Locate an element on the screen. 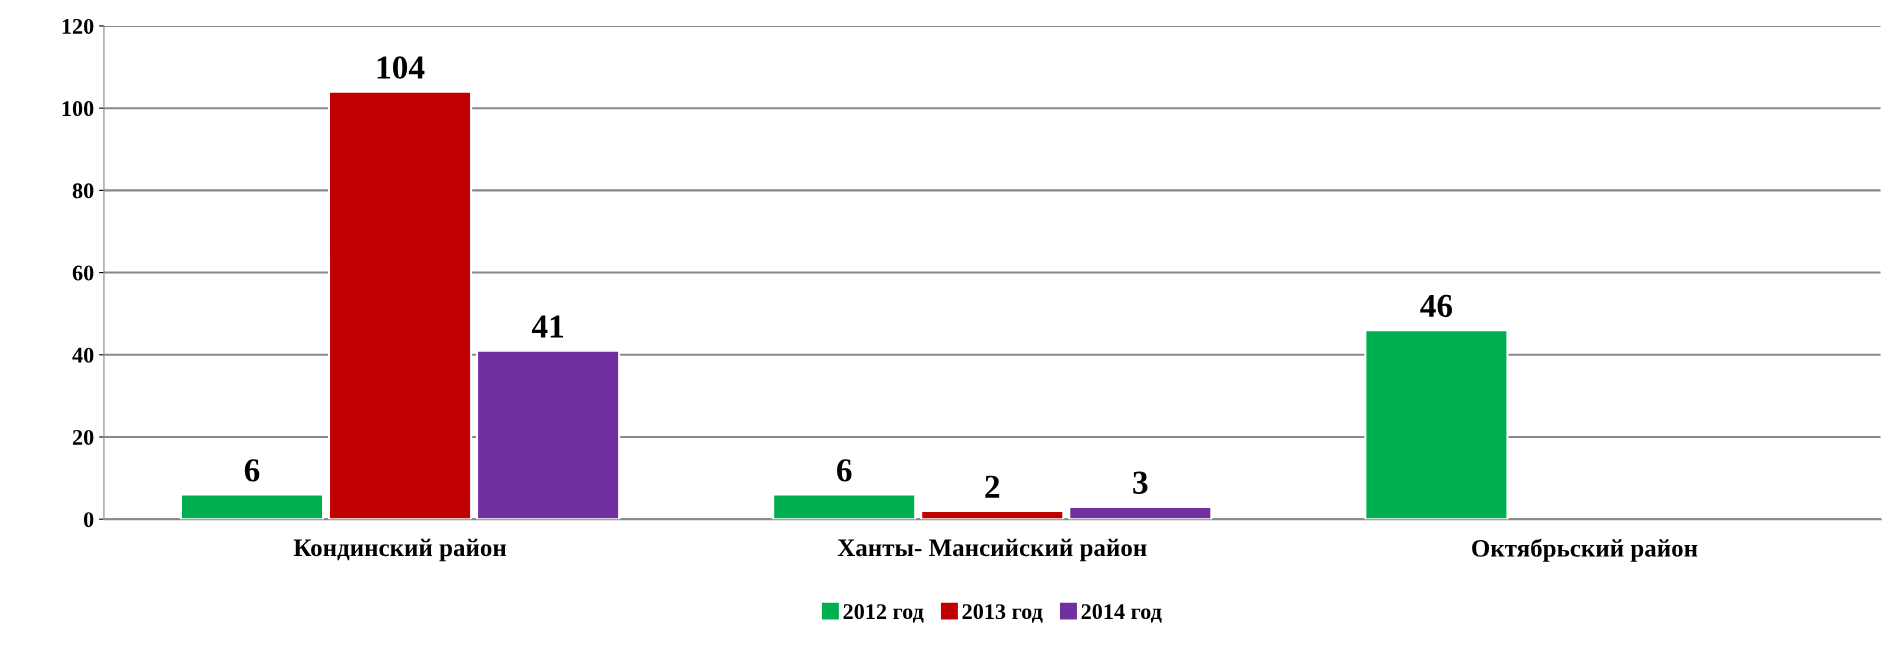  data-label: 41 is located at coordinates (547, 326).